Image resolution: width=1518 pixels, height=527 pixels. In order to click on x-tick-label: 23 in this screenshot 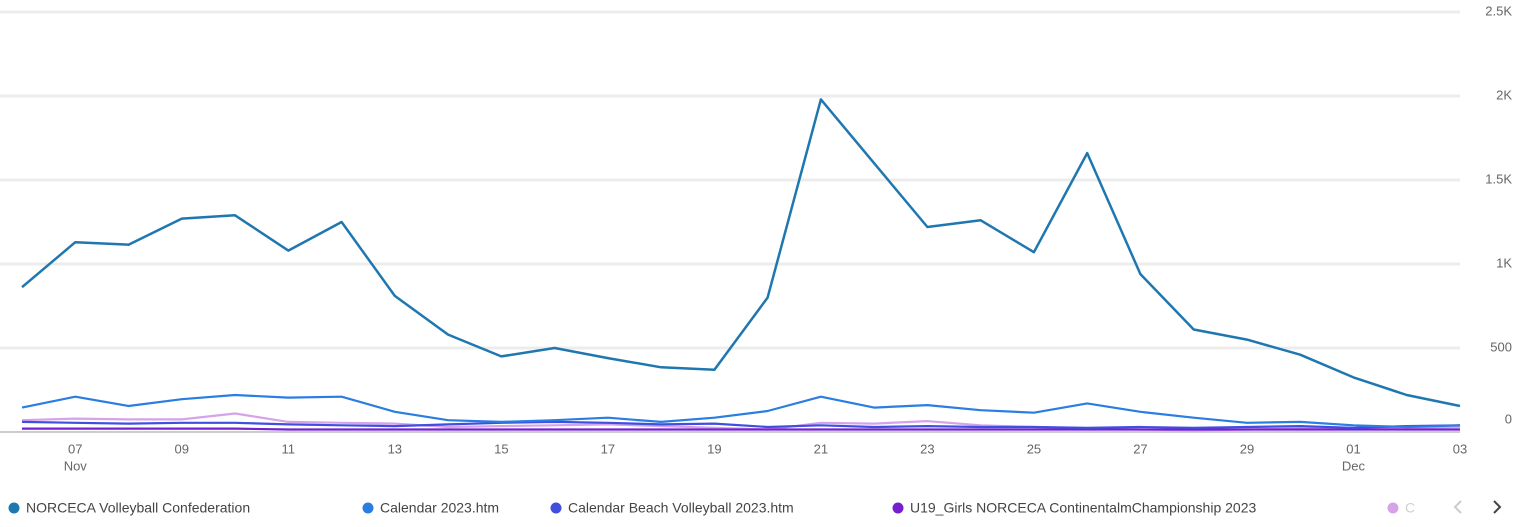, I will do `click(927, 448)`.